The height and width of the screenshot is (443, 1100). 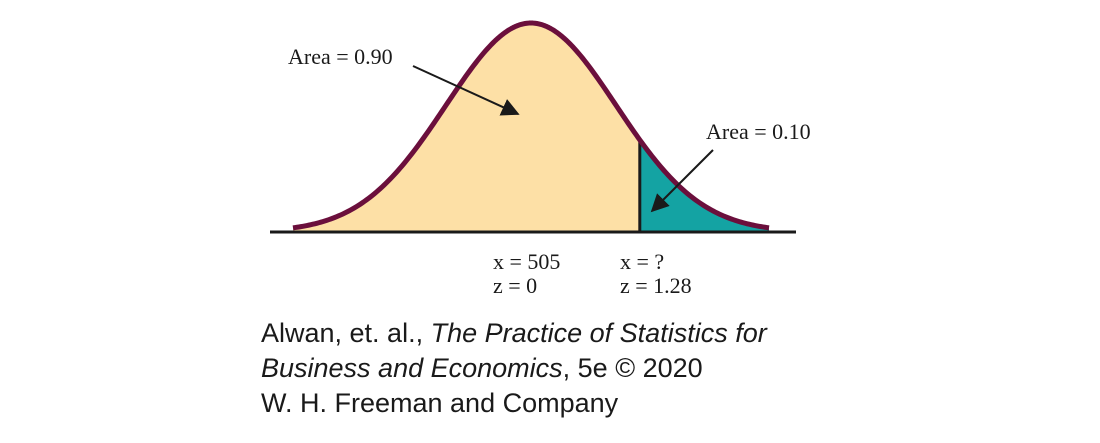 I want to click on credit-edition: , 5e © 2020, so click(x=632, y=368).